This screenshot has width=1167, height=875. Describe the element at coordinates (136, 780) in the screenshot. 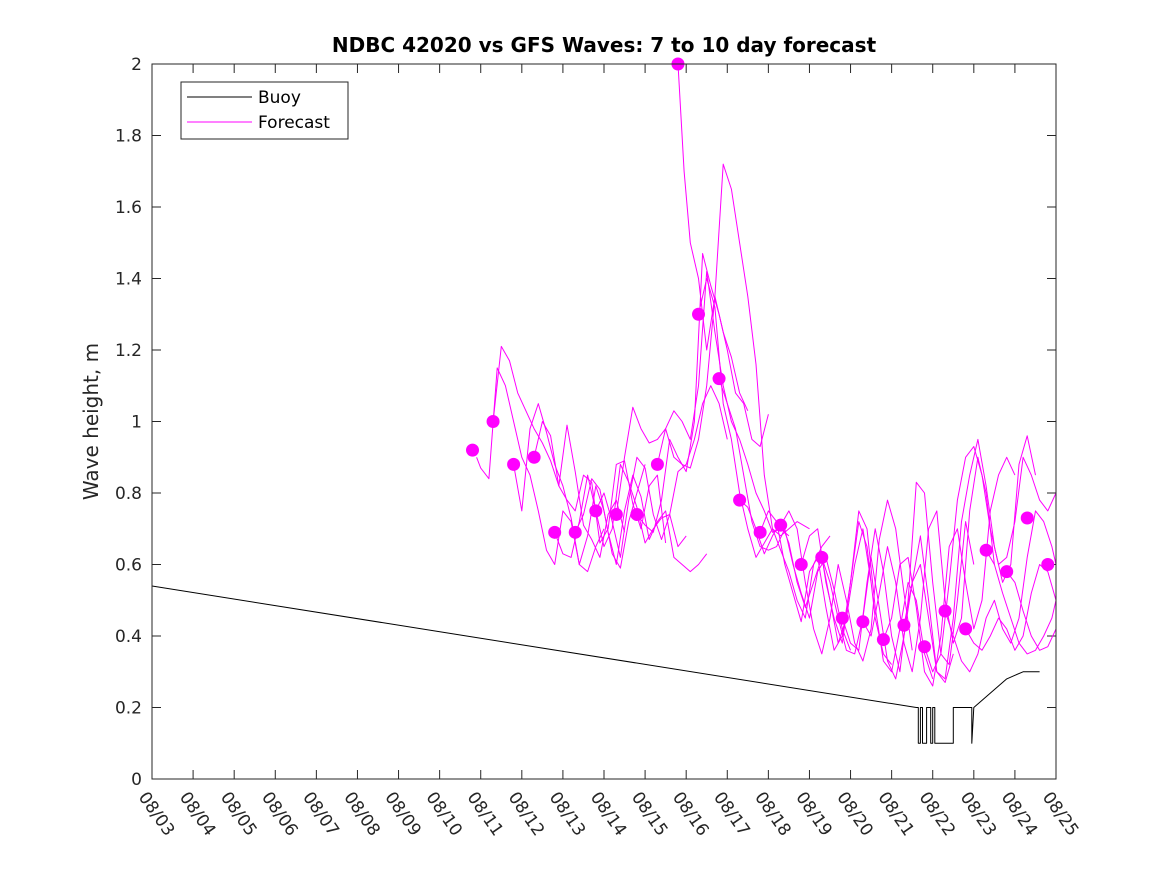

I see `y-tick-label: 0` at that location.